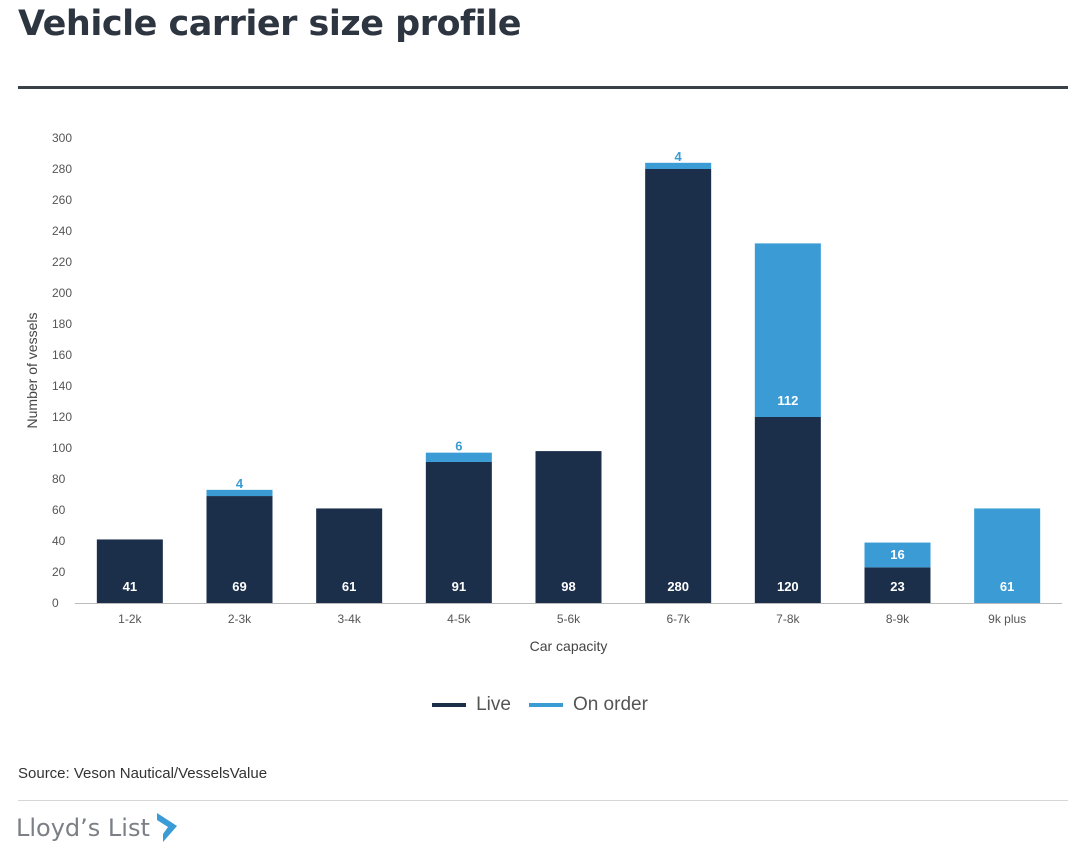 The width and height of the screenshot is (1080, 853). What do you see at coordinates (166, 827) in the screenshot?
I see `lloyds-arrow-icon` at bounding box center [166, 827].